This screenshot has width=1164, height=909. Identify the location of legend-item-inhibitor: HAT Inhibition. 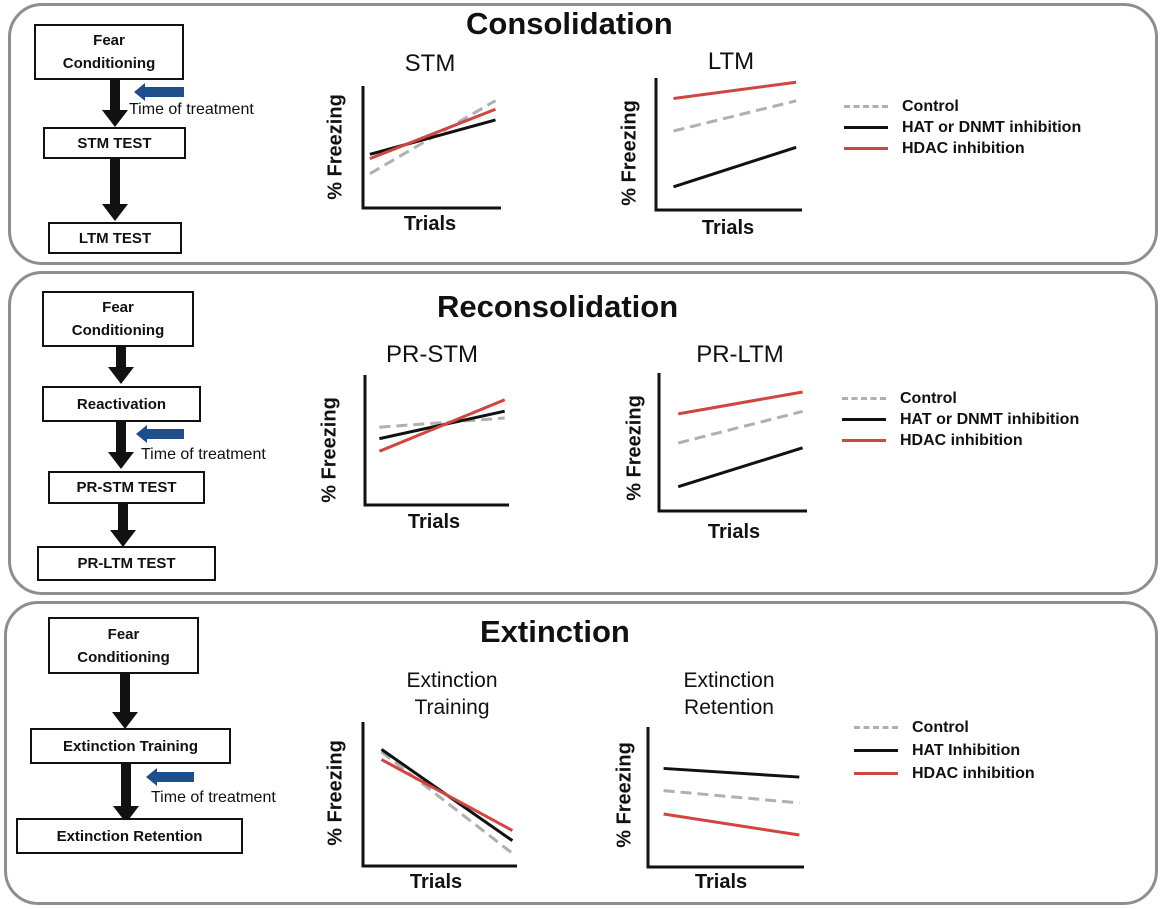
(944, 750).